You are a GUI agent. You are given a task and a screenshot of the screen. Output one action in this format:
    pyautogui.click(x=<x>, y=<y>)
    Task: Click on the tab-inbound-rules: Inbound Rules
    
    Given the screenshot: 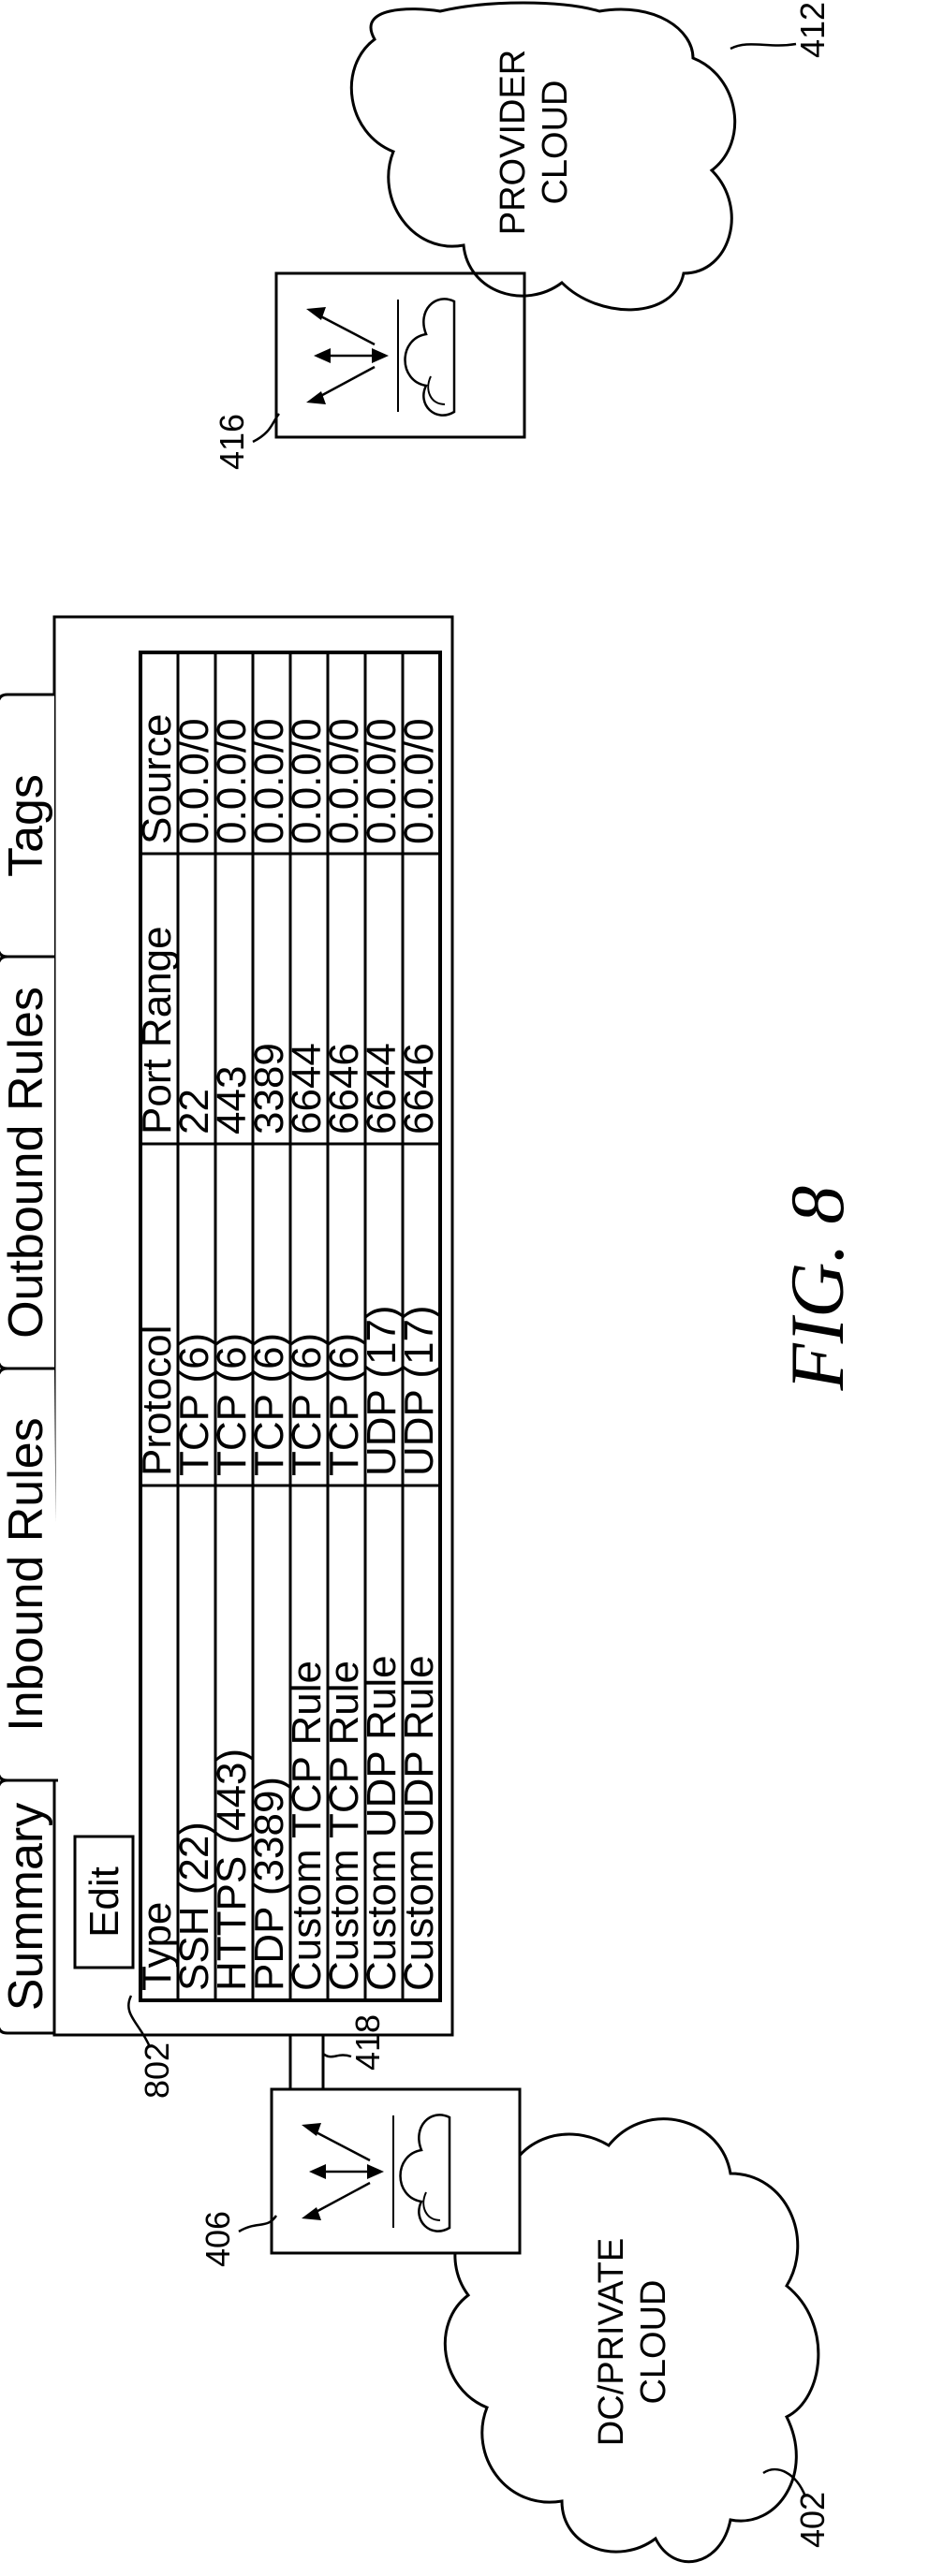 What is the action you would take?
    pyautogui.click(x=29, y=1574)
    